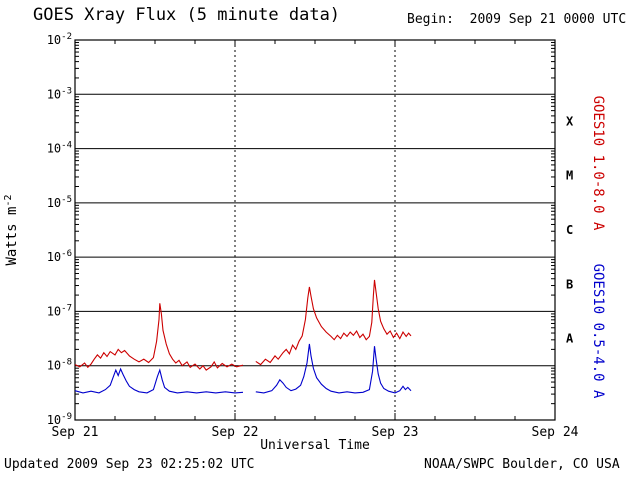 The height and width of the screenshot is (480, 640). Describe the element at coordinates (598, 163) in the screenshot. I see `series-label-0: GOES10 1.0-8.0 A` at that location.